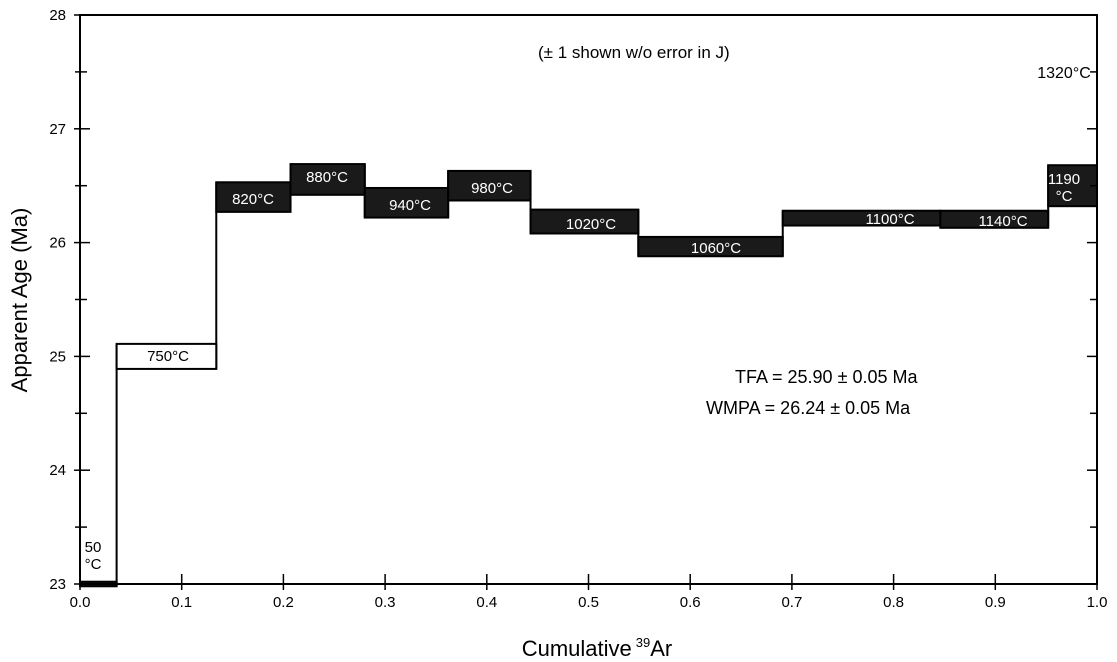  I want to click on y-tick-label: 28, so click(57, 15).